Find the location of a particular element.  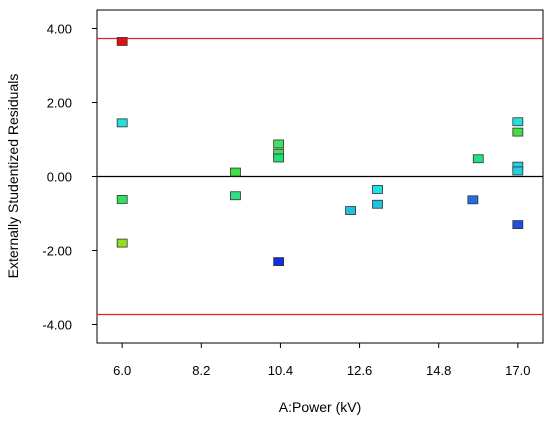

y-axis-ticks: 4.00 2.00 0.00 -2.00 -4.00 is located at coordinates (69, 177).